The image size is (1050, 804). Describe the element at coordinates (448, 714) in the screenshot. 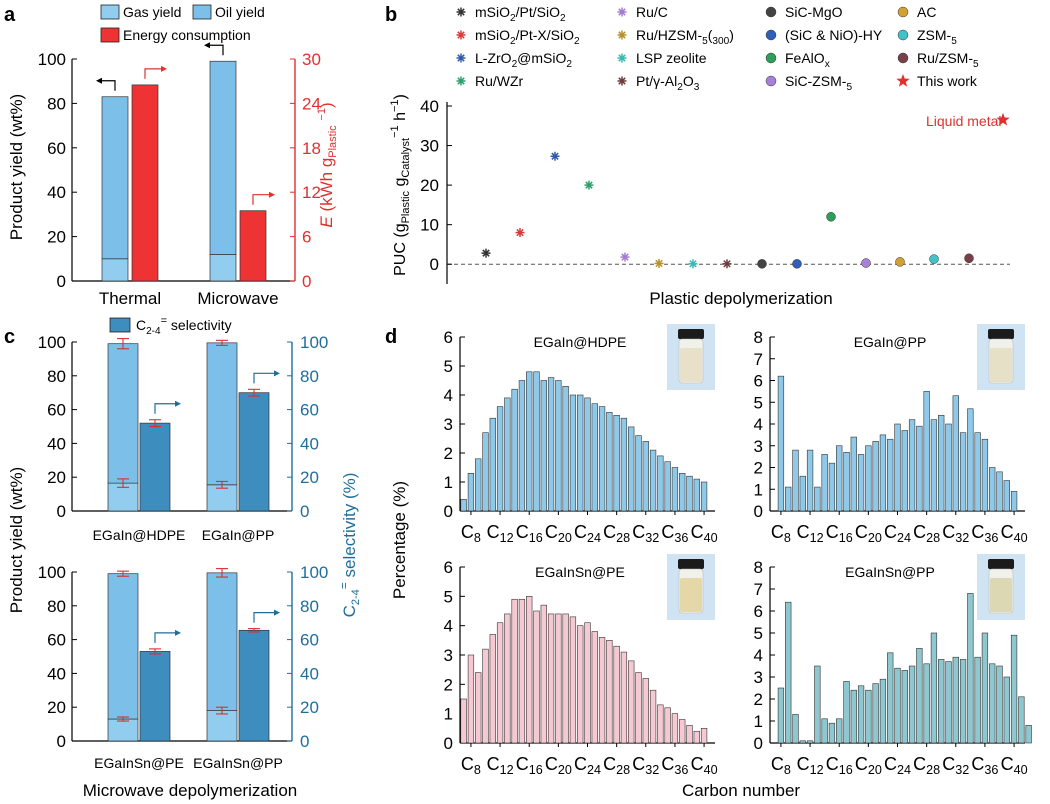

I see `hist-ytick-label: 1` at that location.